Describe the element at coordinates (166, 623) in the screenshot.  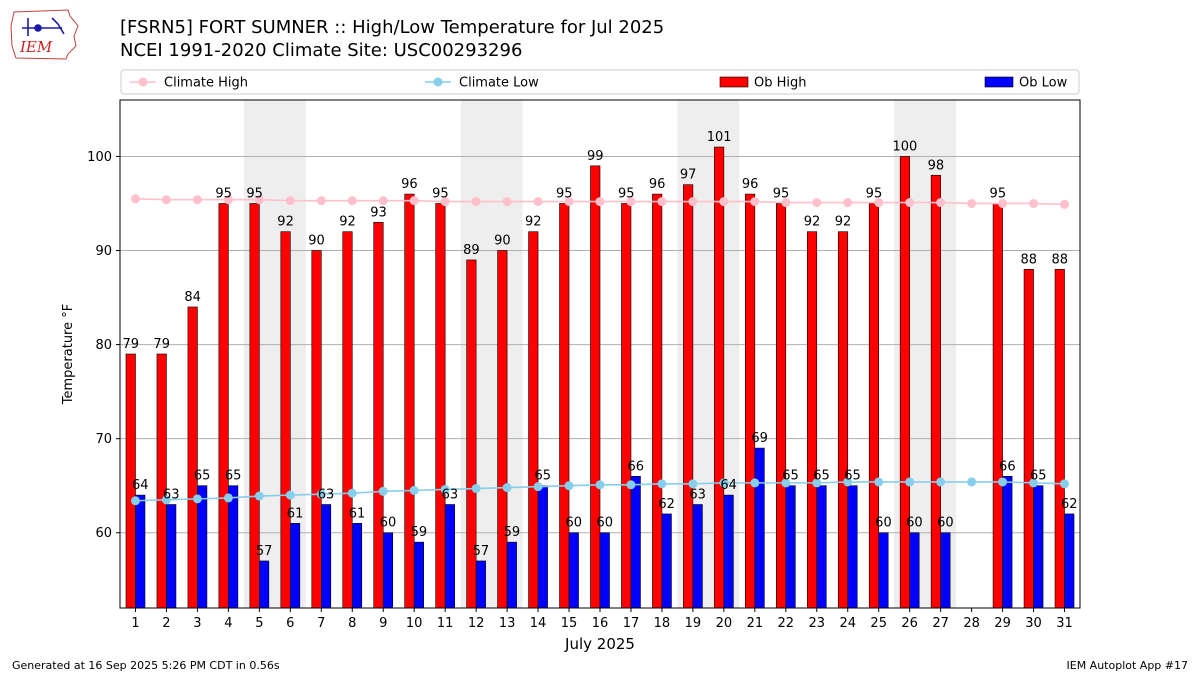
I see `x-tick-label: 2` at that location.